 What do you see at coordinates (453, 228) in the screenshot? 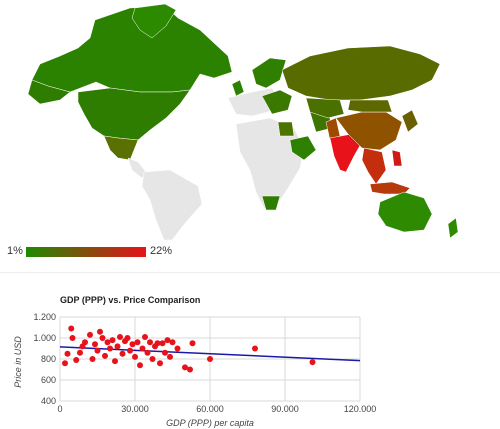
I see `country-new-zealand` at bounding box center [453, 228].